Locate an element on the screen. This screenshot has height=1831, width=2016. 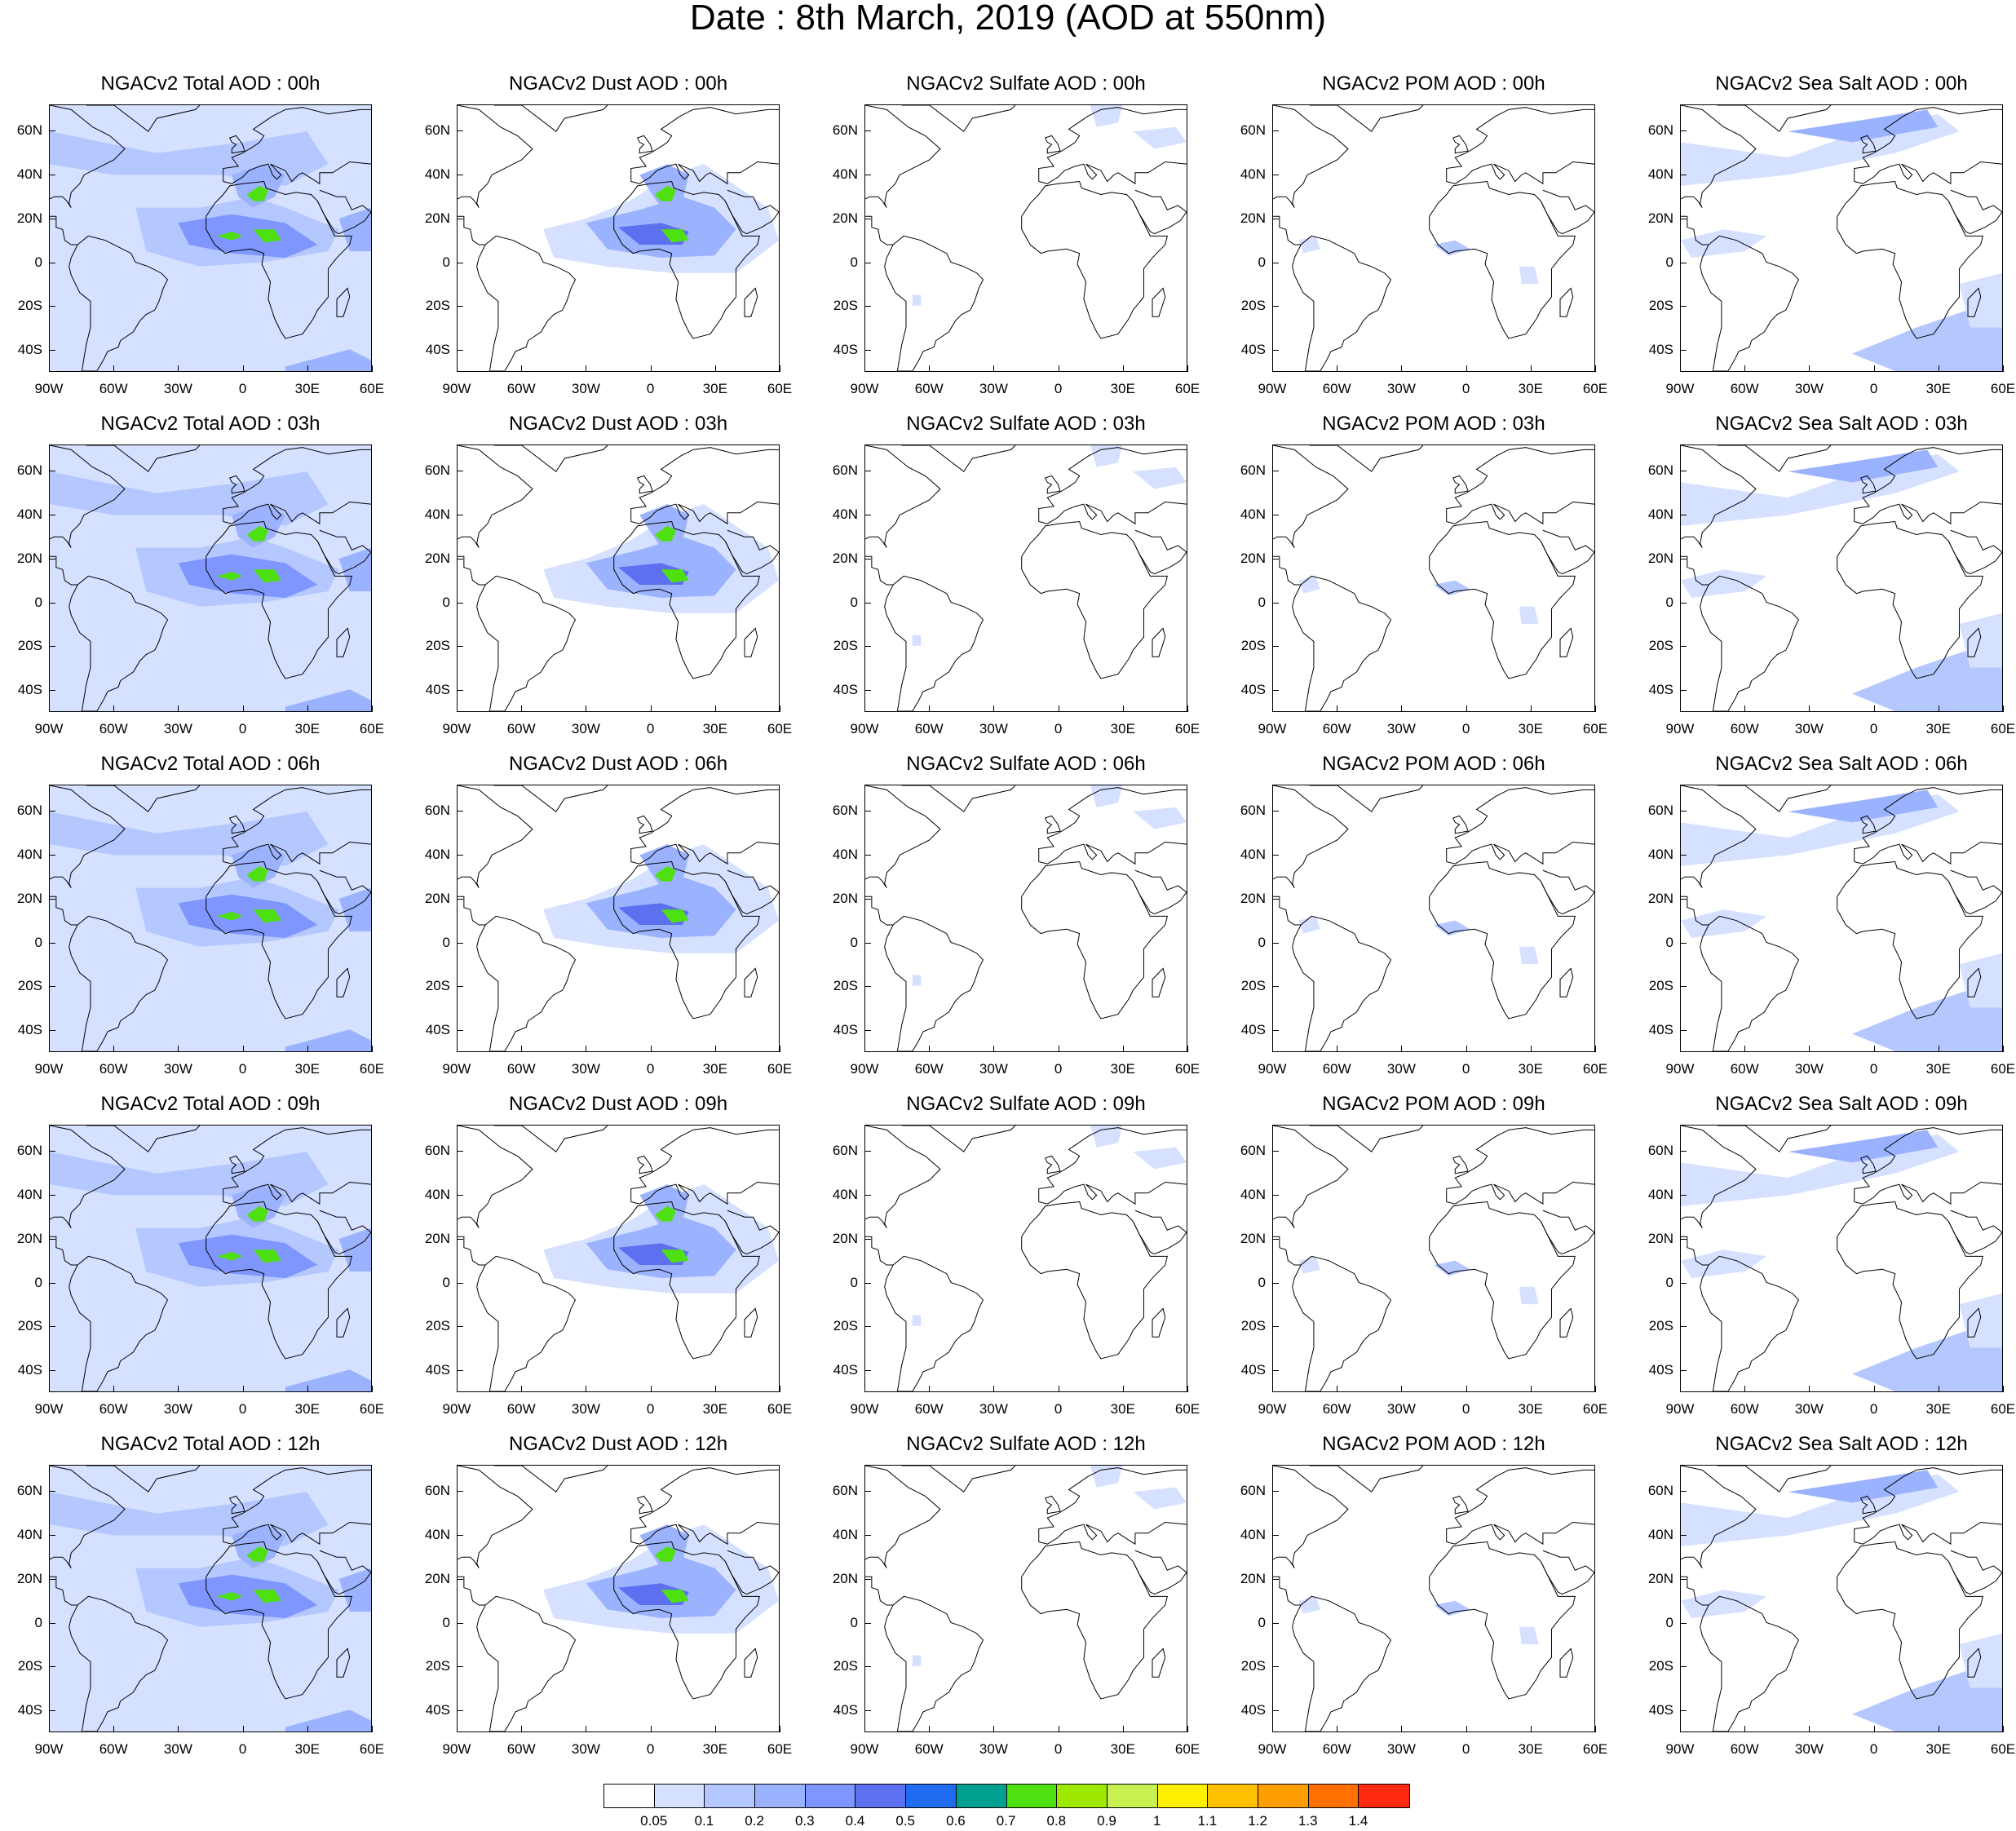
panel-title: NGACv2 Total AOD : 06h is located at coordinates (210, 764).